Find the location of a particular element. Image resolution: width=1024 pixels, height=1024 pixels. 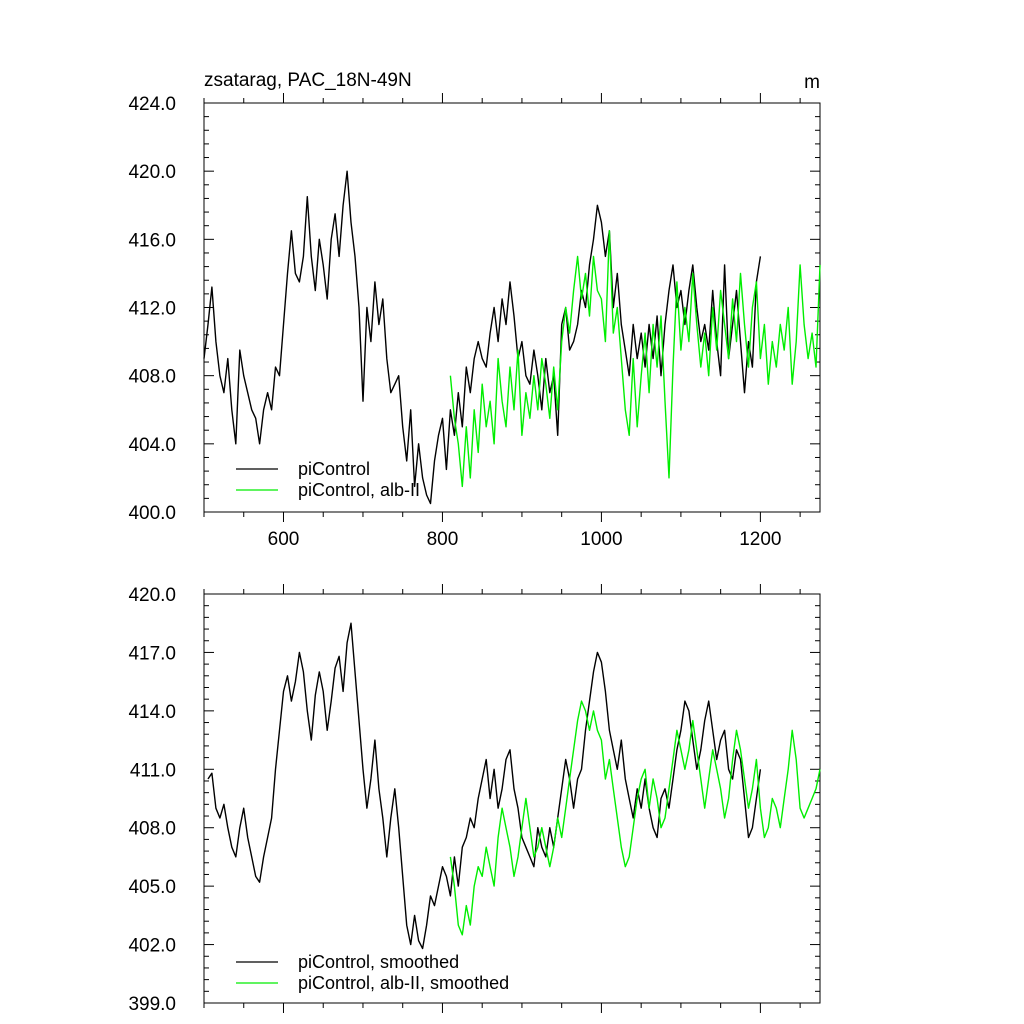

y-tick-label: 424.0 is located at coordinates (152, 104).